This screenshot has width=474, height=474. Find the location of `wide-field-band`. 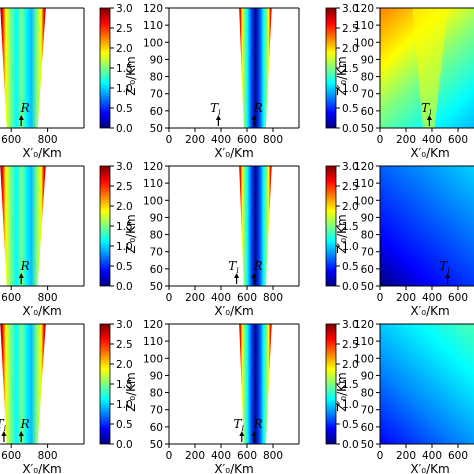

wide-field-band is located at coordinates (430, 68).